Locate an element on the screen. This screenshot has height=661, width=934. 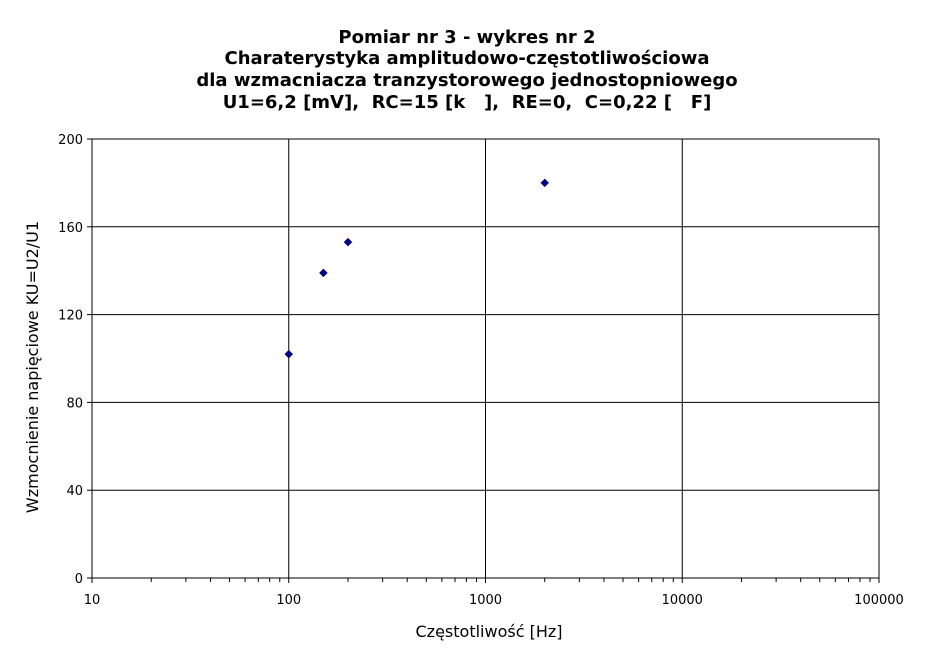
x-tick-label: 1000 is located at coordinates (485, 600).